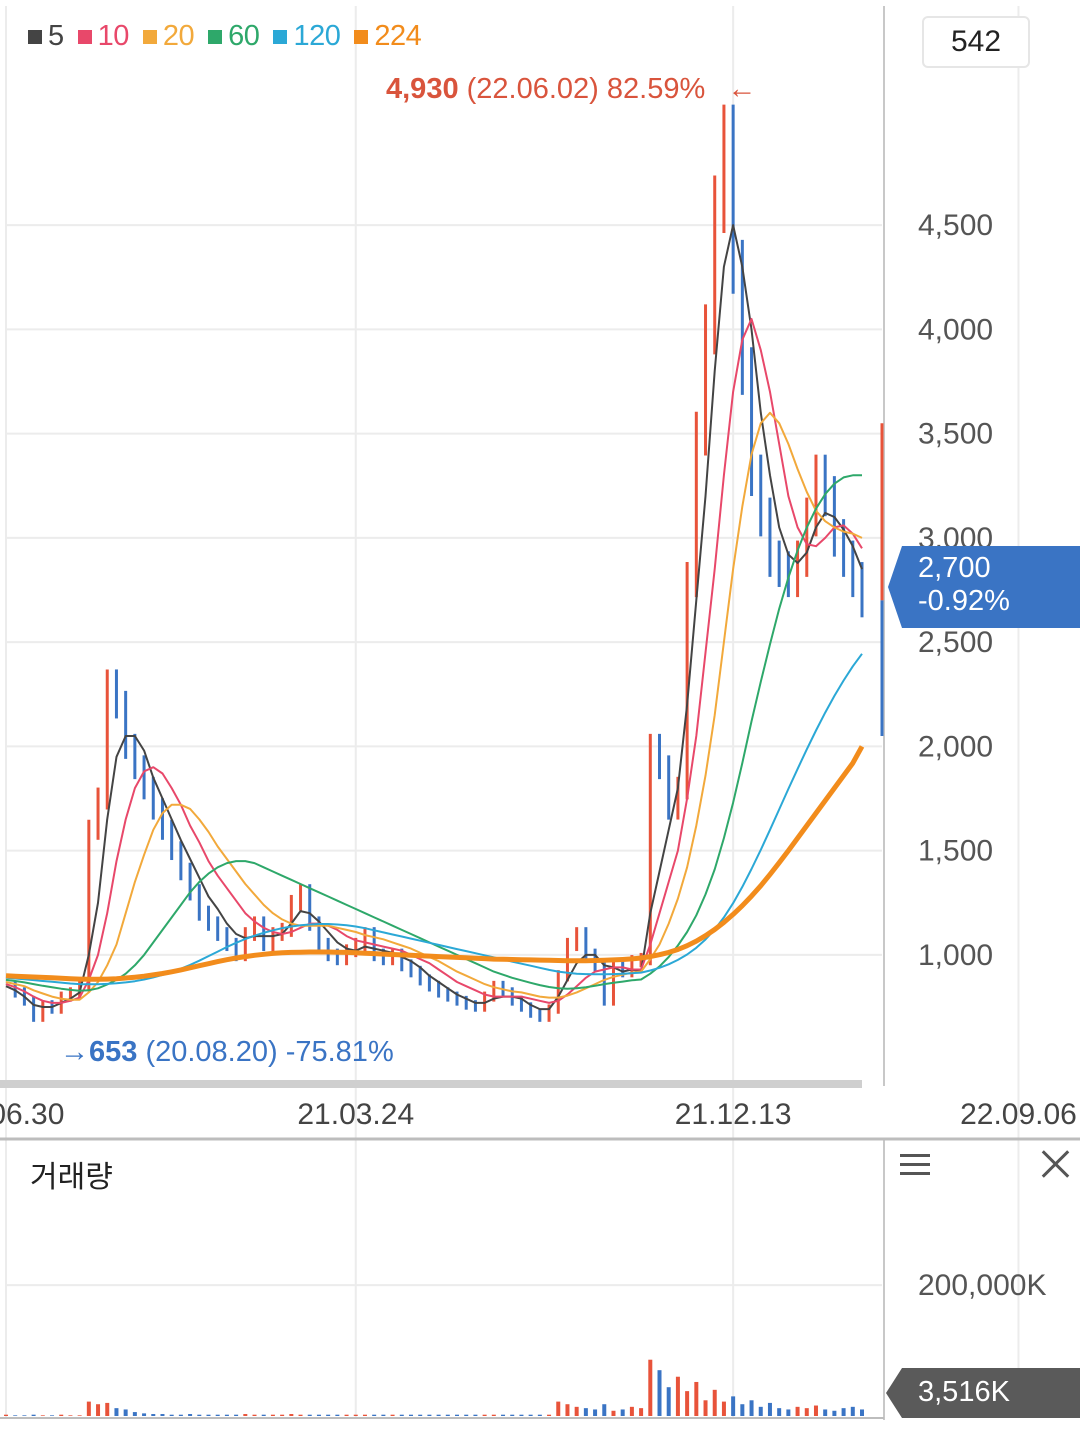 The height and width of the screenshot is (1440, 1080). I want to click on low-arrow-icon: →, so click(74, 1052).